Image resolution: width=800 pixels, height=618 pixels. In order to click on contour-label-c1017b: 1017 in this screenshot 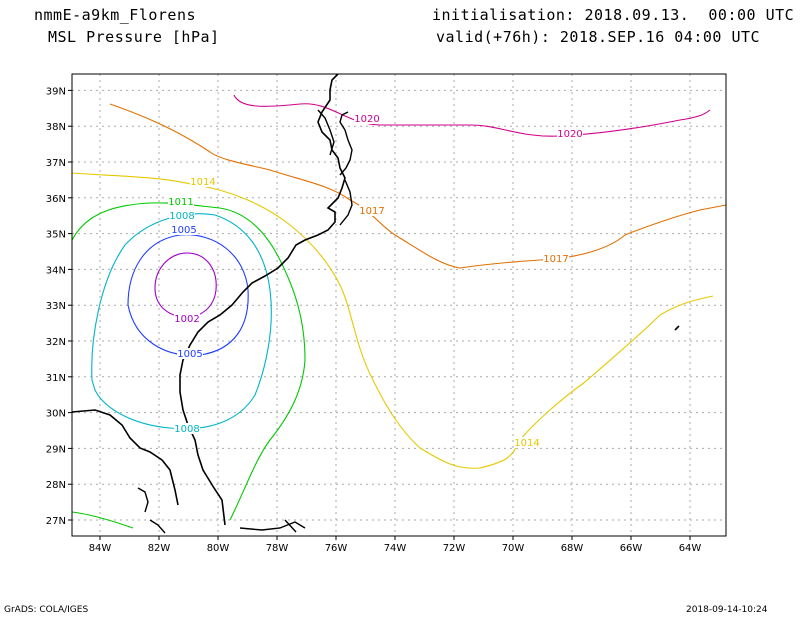, I will do `click(555, 259)`.